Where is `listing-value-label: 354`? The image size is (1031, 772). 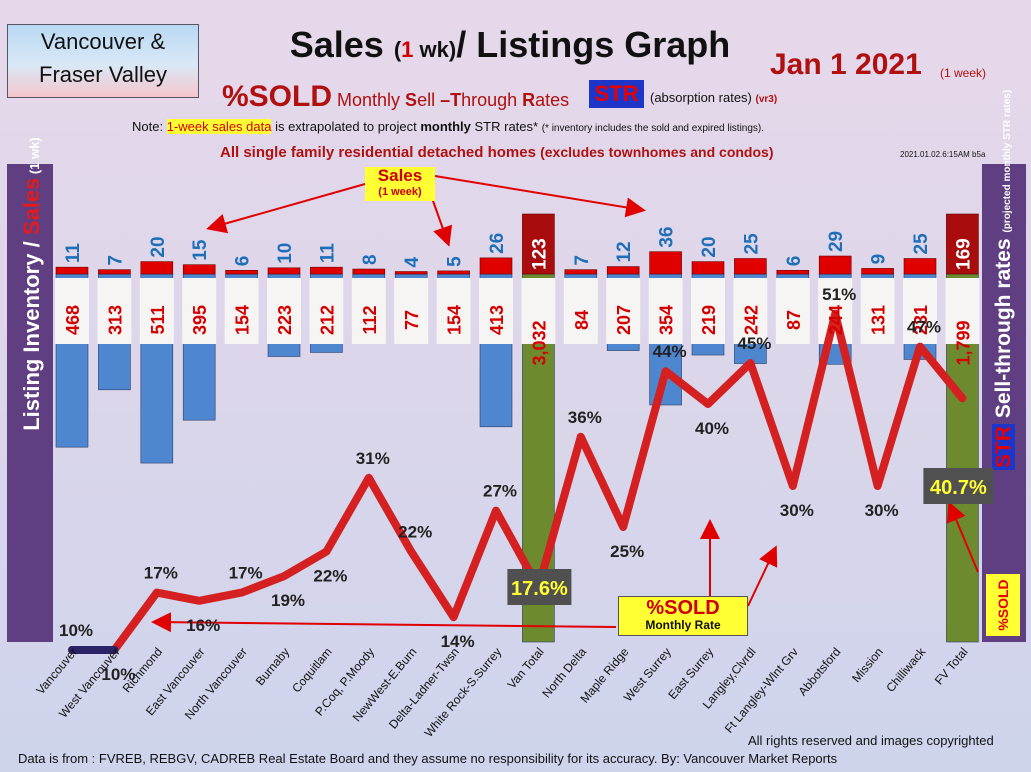
listing-value-label: 354 is located at coordinates (667, 320).